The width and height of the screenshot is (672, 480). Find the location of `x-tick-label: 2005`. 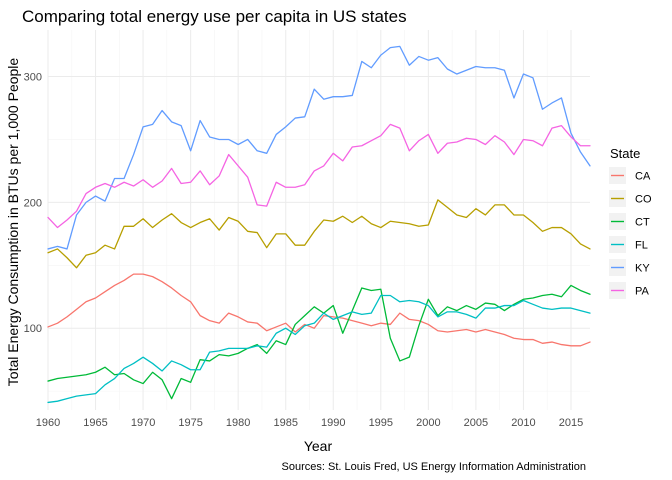

x-tick-label: 2005 is located at coordinates (476, 423).